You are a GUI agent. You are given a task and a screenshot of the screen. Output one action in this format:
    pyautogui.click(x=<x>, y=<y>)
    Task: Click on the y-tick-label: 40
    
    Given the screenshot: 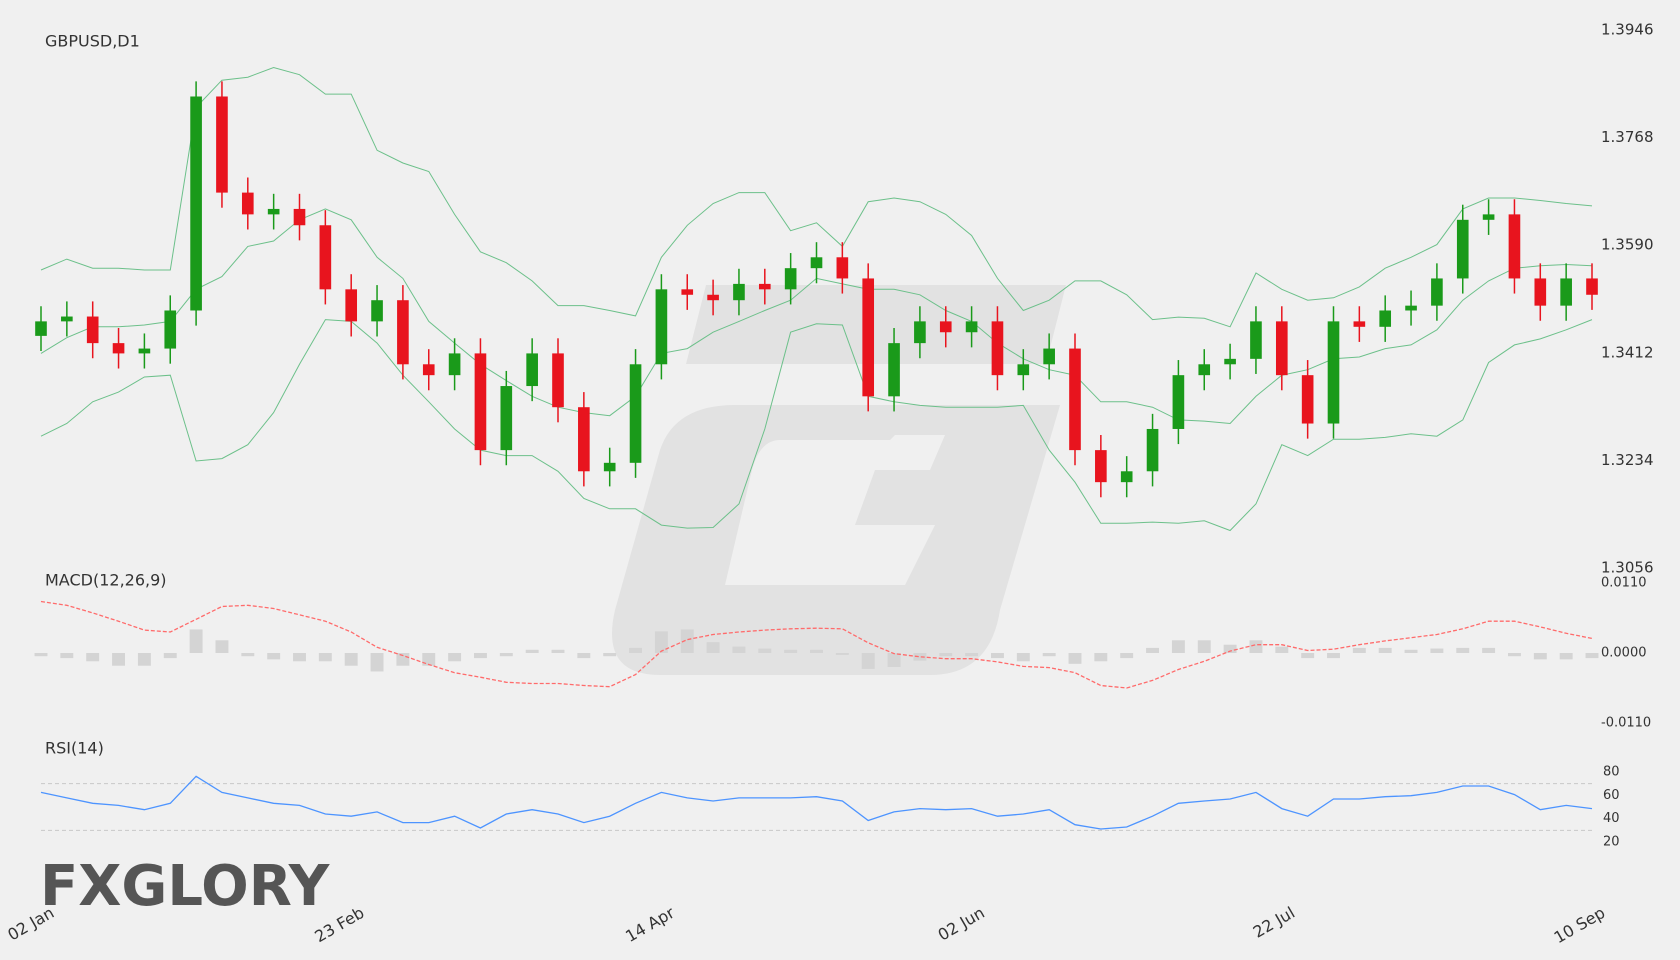 What is the action you would take?
    pyautogui.click(x=1611, y=818)
    